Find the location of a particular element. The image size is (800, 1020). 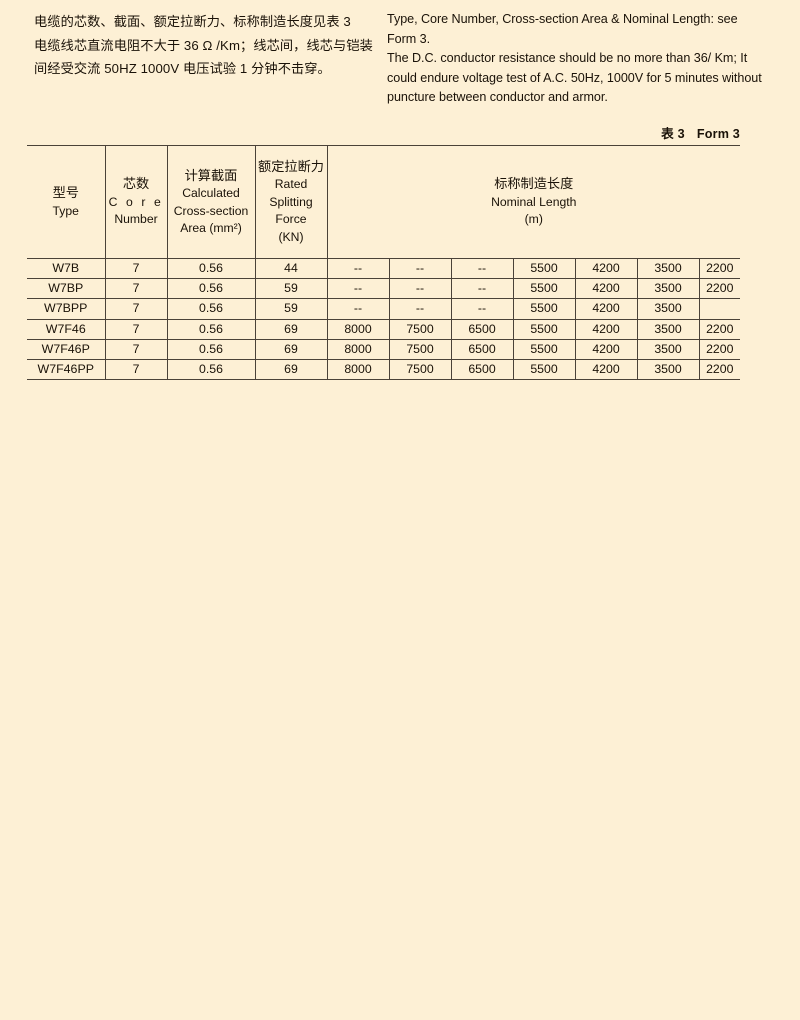

header-core-cn: 芯数 is located at coordinates (136, 184).